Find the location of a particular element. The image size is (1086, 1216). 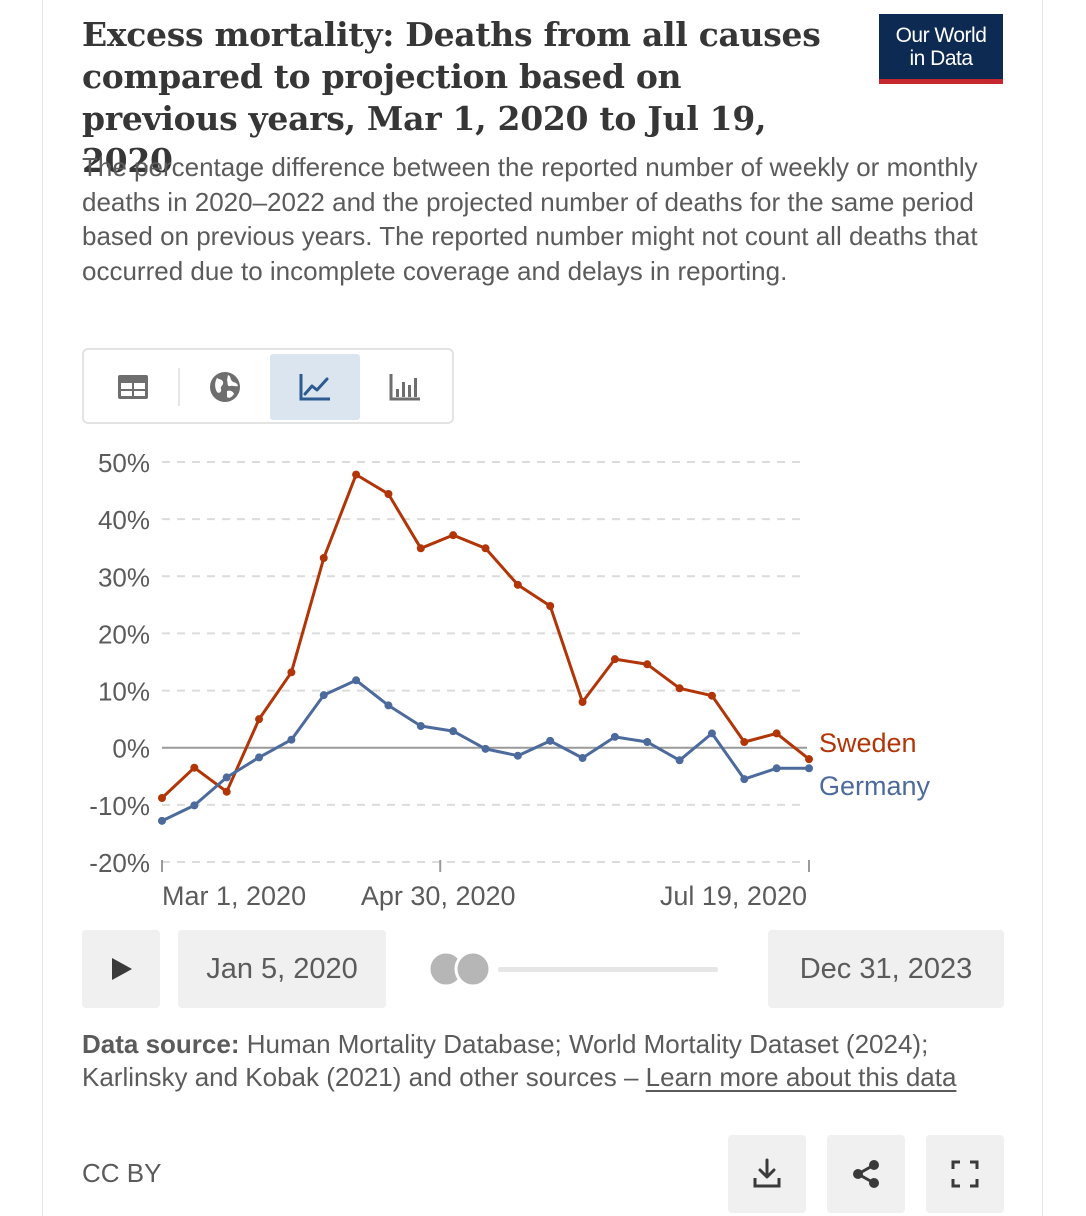

timeline-slider is located at coordinates (575, 969).